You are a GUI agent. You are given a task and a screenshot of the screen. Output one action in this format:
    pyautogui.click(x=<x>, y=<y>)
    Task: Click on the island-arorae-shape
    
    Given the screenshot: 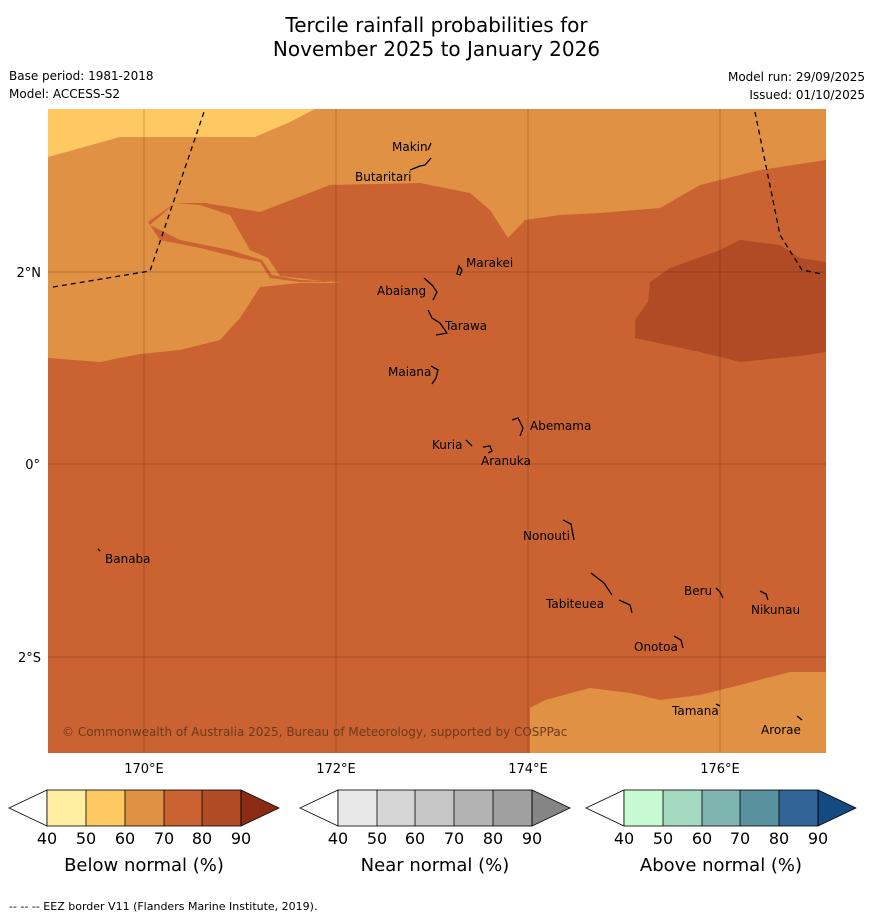 What is the action you would take?
    pyautogui.click(x=799, y=718)
    